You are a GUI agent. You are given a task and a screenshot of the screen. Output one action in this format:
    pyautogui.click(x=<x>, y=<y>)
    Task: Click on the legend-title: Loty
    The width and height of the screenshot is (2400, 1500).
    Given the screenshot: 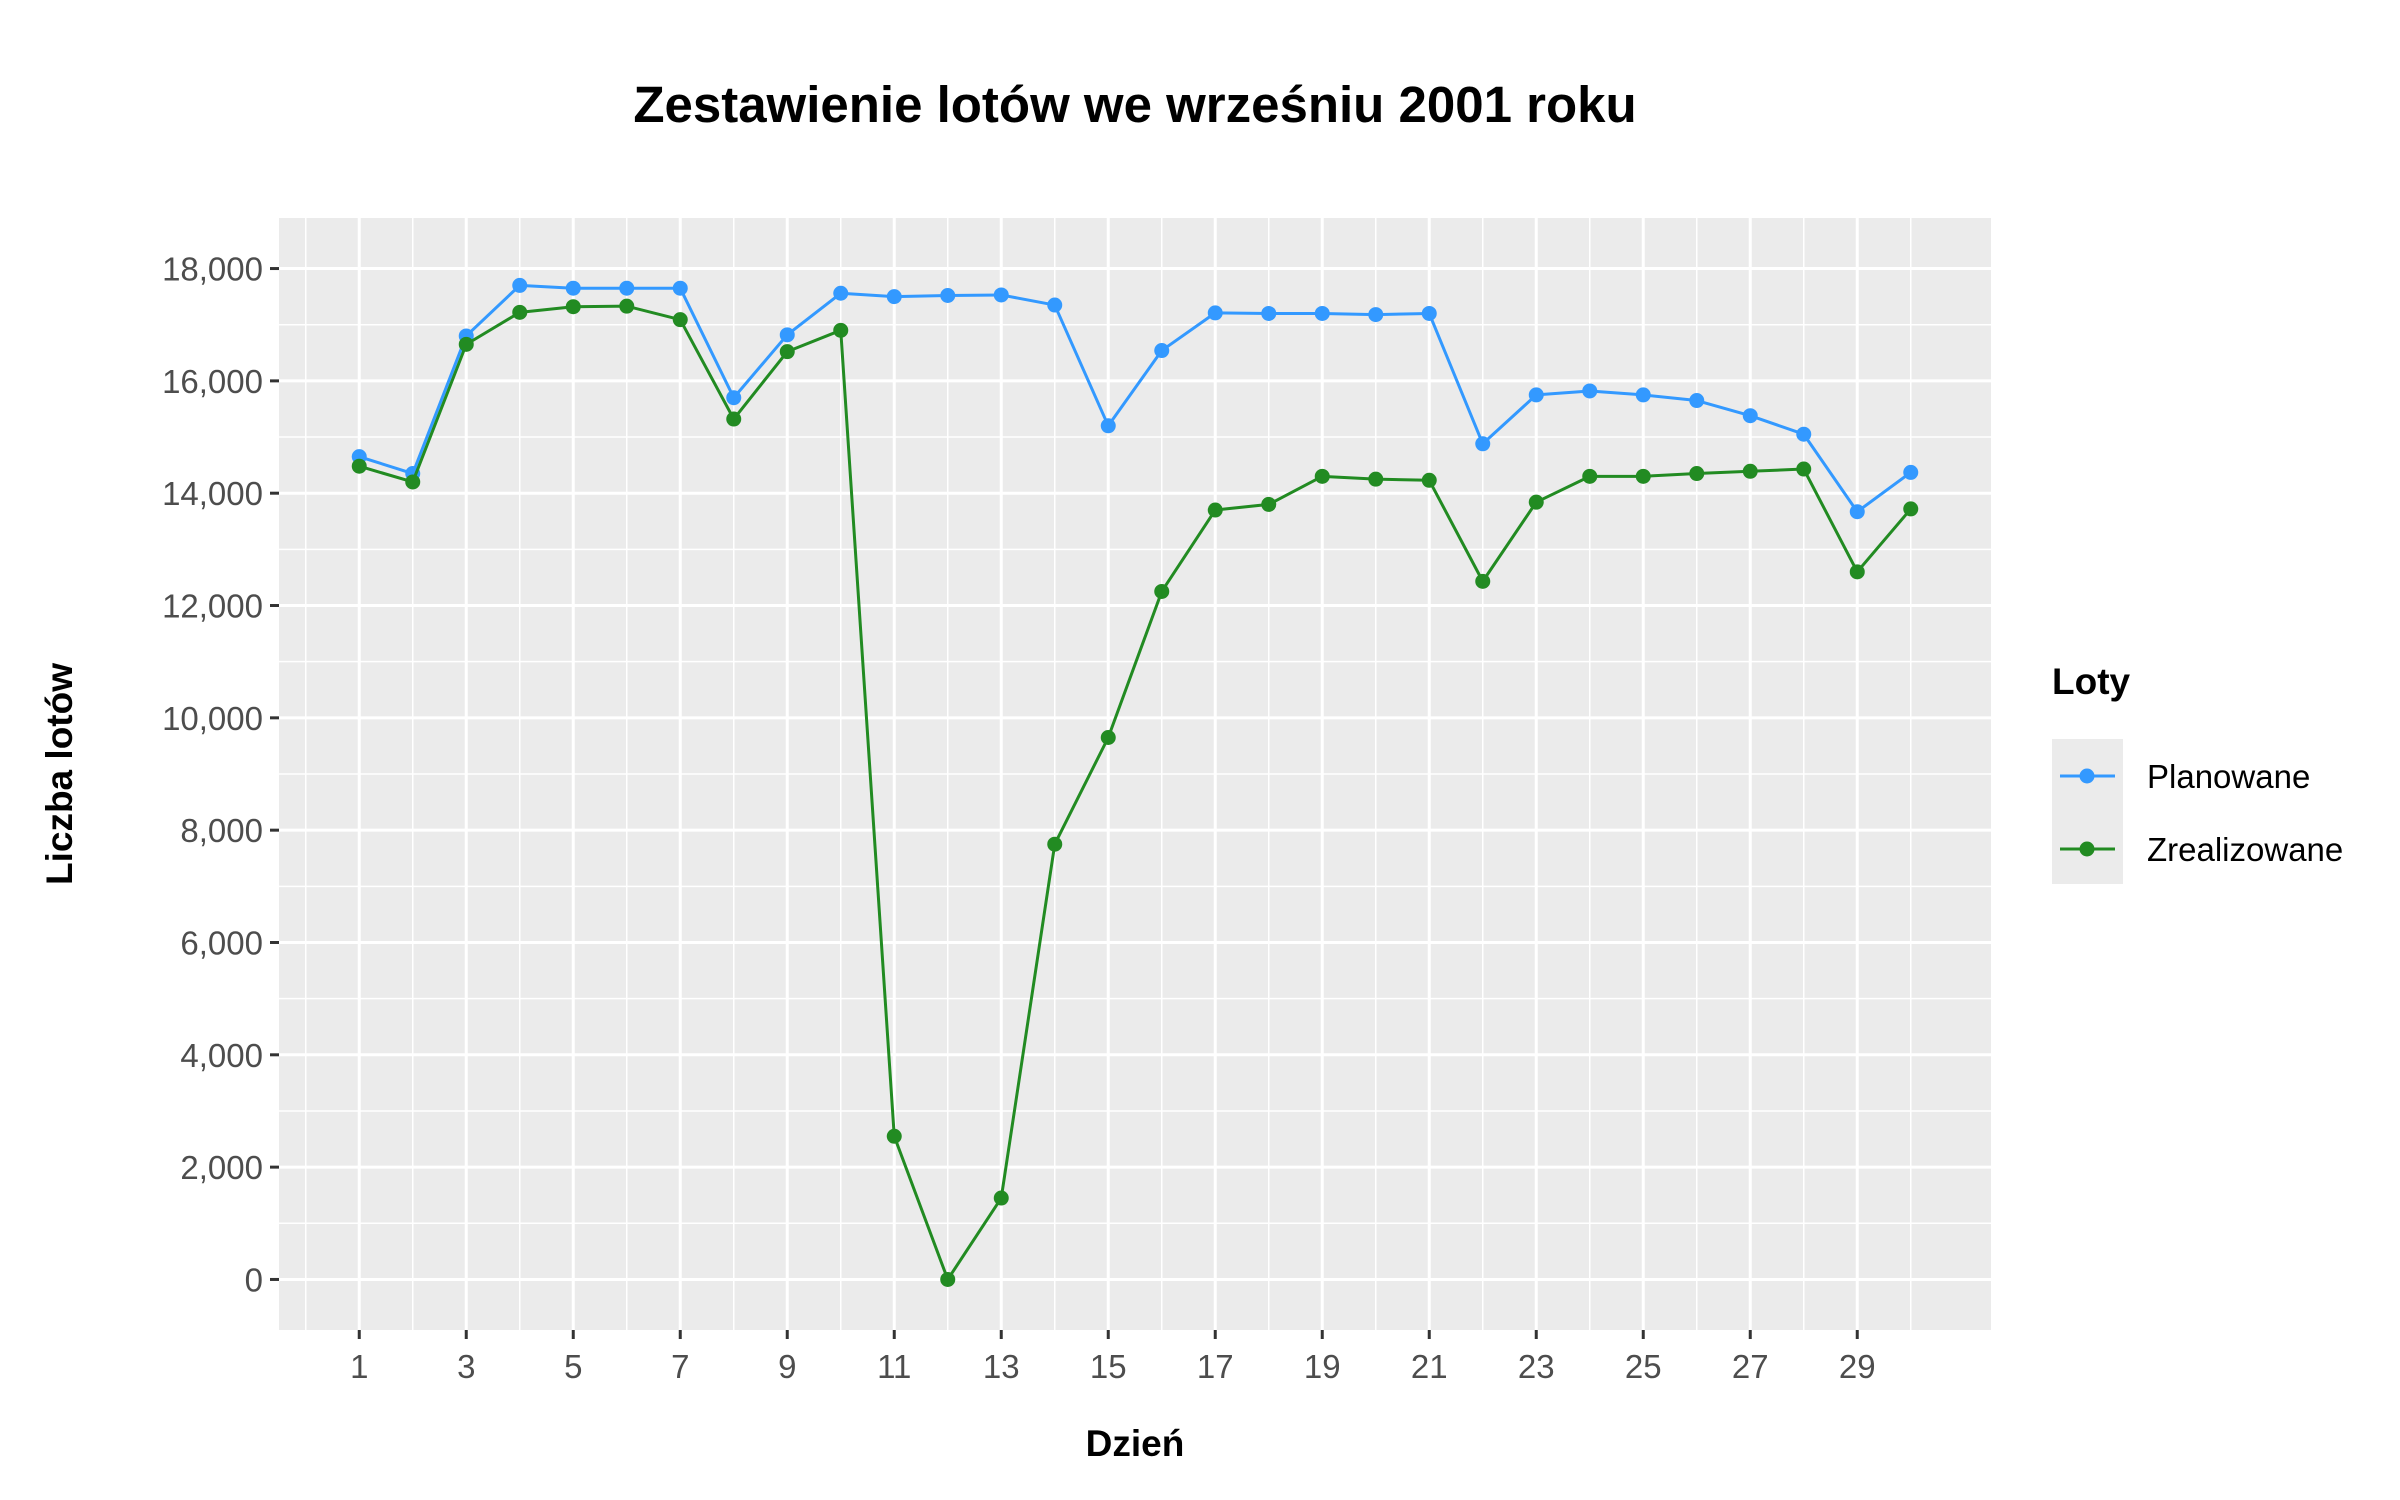 What is the action you would take?
    pyautogui.click(x=2091, y=681)
    